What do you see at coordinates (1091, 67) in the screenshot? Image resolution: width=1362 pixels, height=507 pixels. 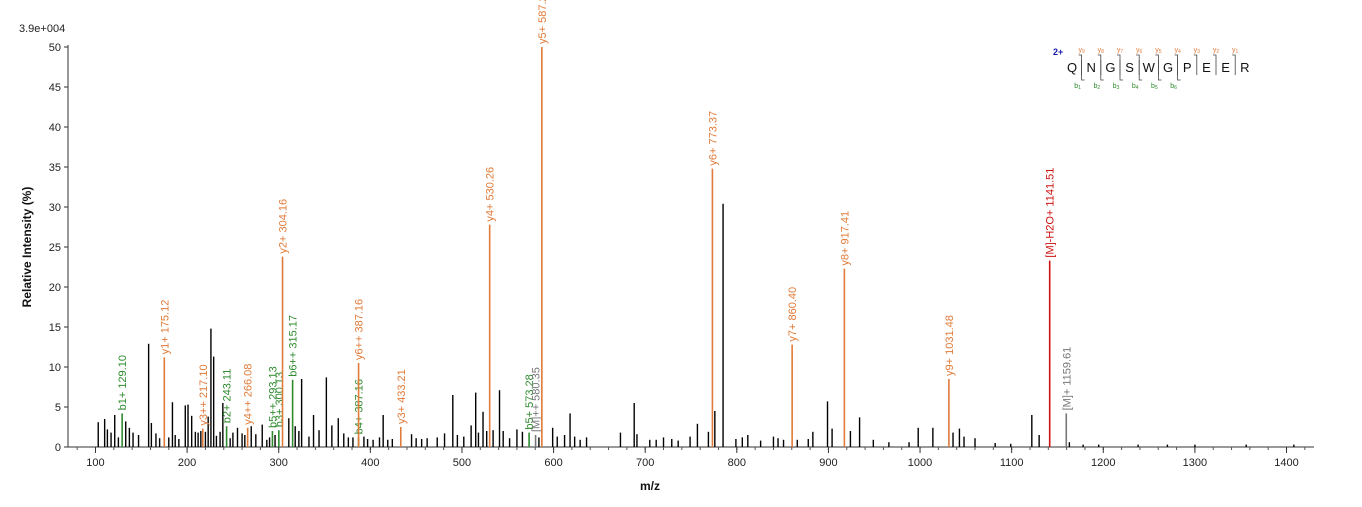 I see `sequence-residue: N` at bounding box center [1091, 67].